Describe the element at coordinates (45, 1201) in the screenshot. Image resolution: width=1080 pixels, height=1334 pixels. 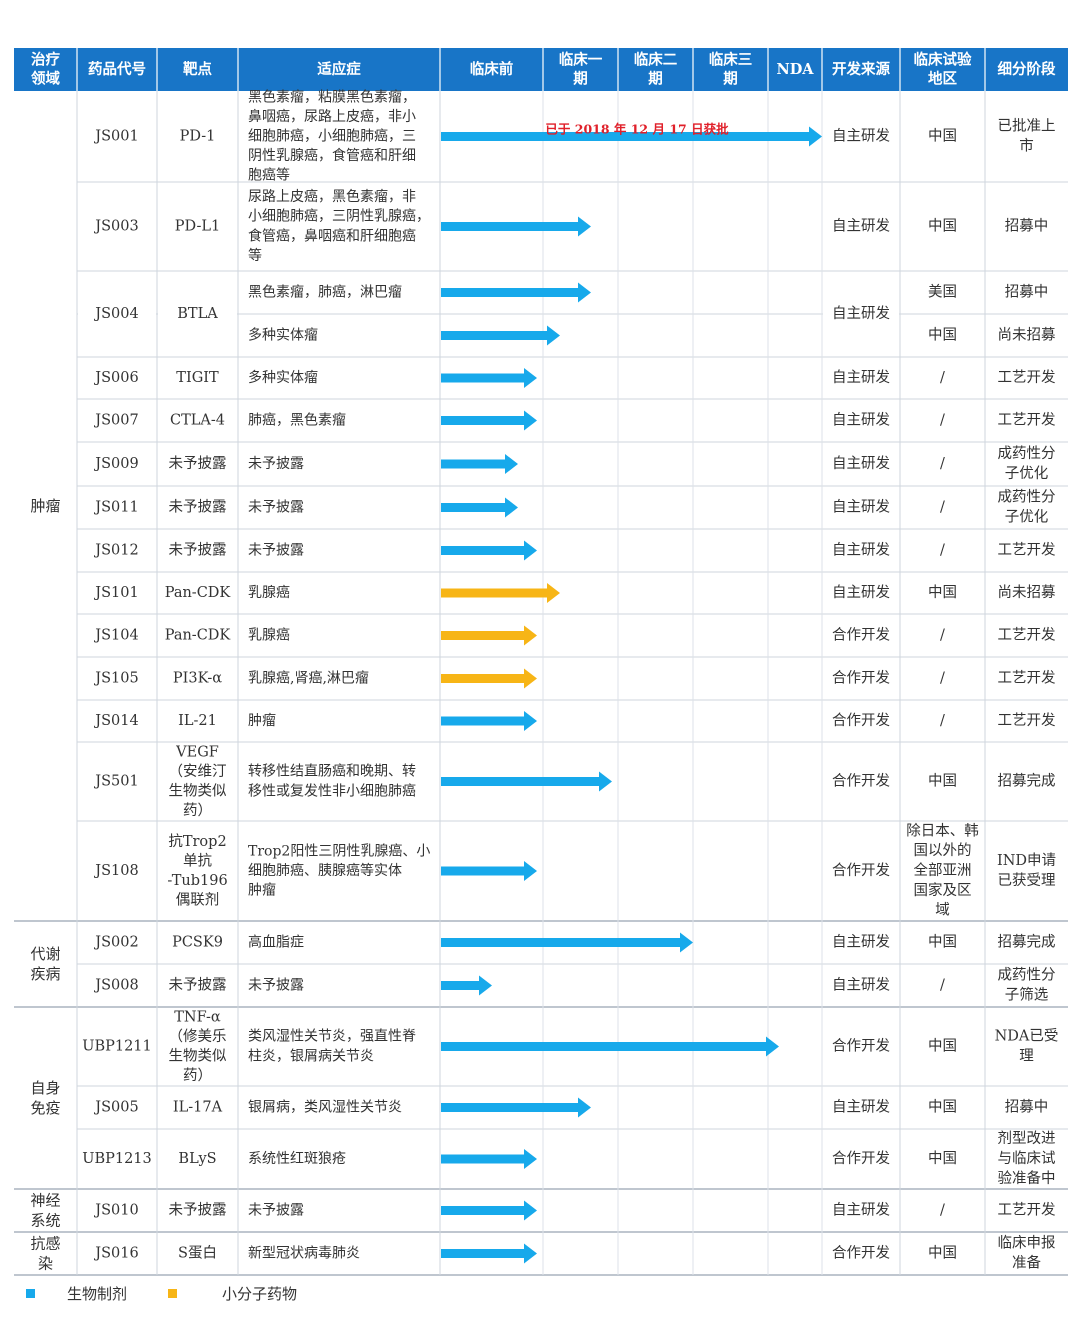
I see `area-label-line: 神经` at that location.